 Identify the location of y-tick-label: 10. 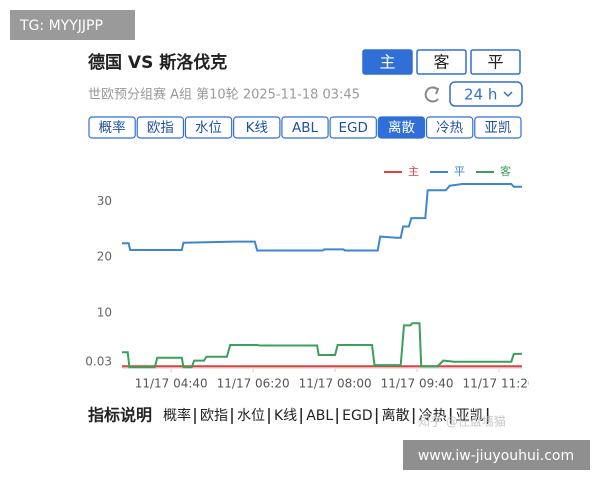
(104, 313).